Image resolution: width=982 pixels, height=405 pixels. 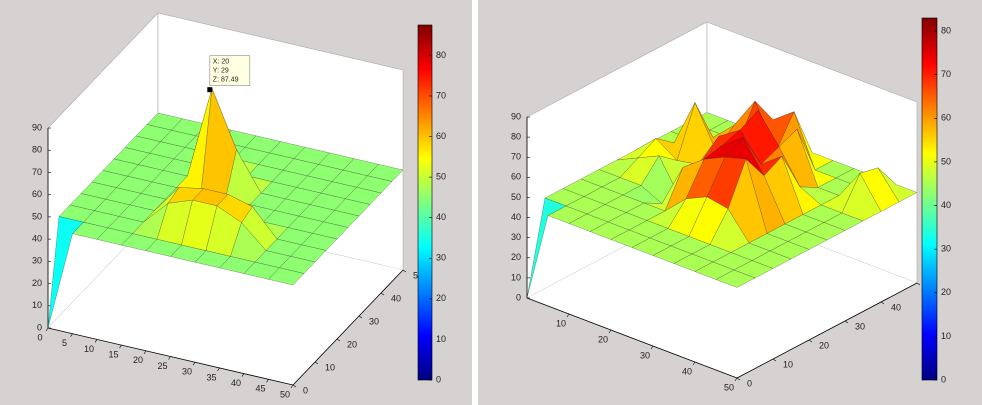 What do you see at coordinates (260, 389) in the screenshot?
I see `x-tick-label: 45` at bounding box center [260, 389].